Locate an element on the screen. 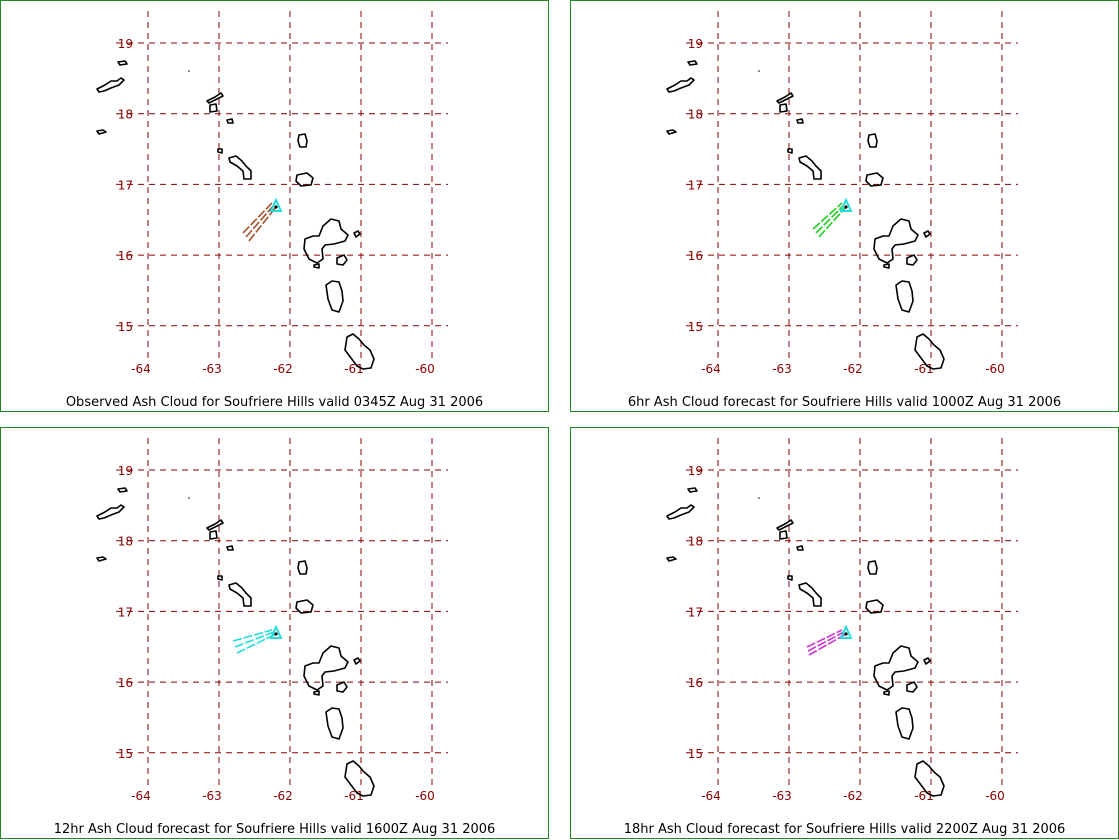  barbuda-coast is located at coordinates (302, 567).